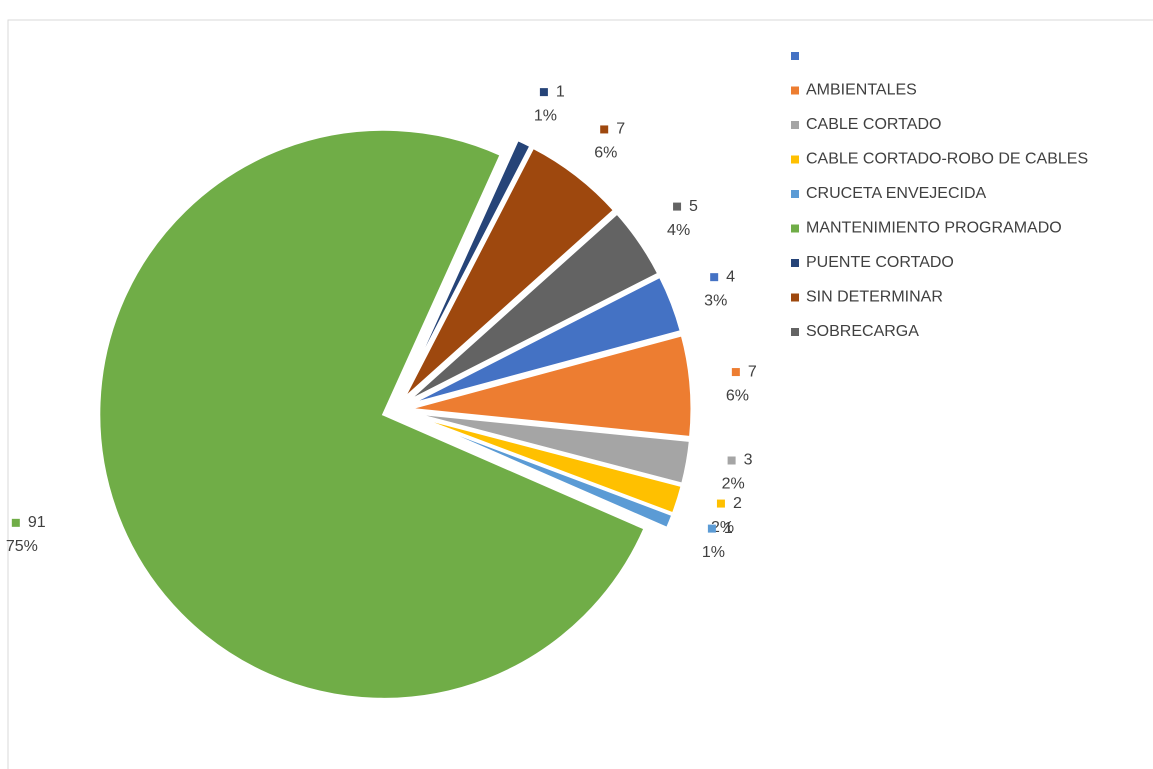  Describe the element at coordinates (678, 230) in the screenshot. I see `data-label-percent: 4%` at that location.